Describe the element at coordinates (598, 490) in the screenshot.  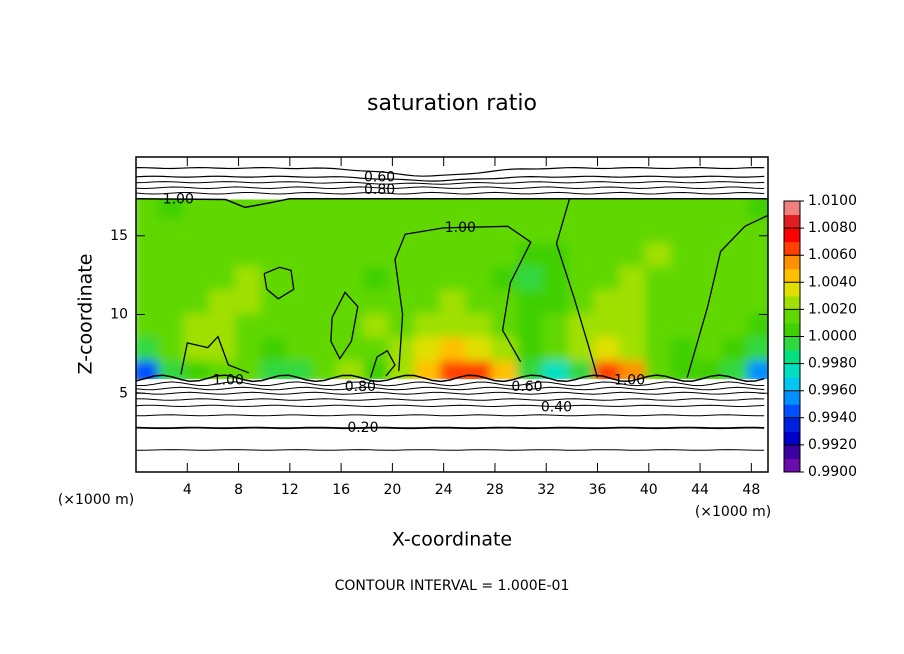
I see `x-tick-label: 36` at that location.